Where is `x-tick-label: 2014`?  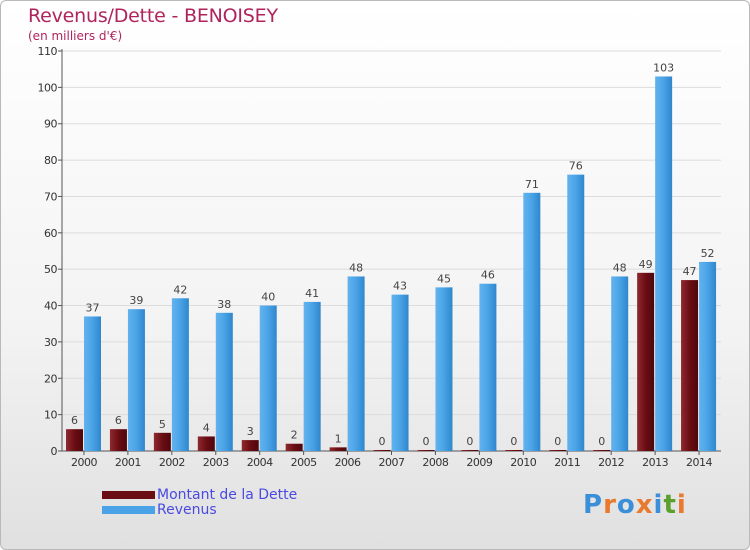 x-tick-label: 2014 is located at coordinates (699, 462).